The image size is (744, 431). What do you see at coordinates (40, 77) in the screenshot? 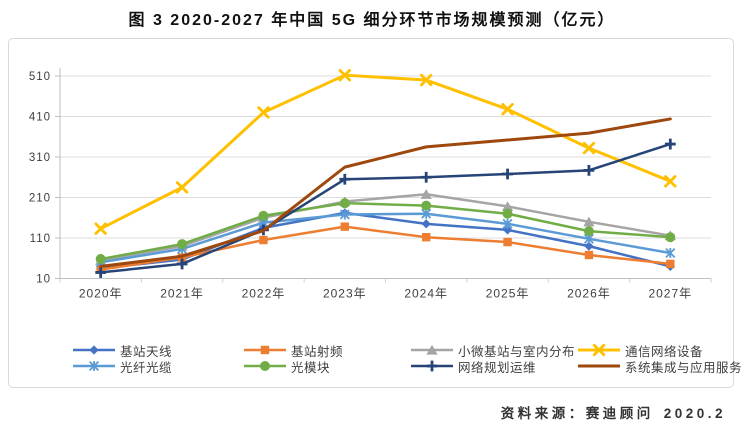
I see `y-axis-label: 510` at bounding box center [40, 77].